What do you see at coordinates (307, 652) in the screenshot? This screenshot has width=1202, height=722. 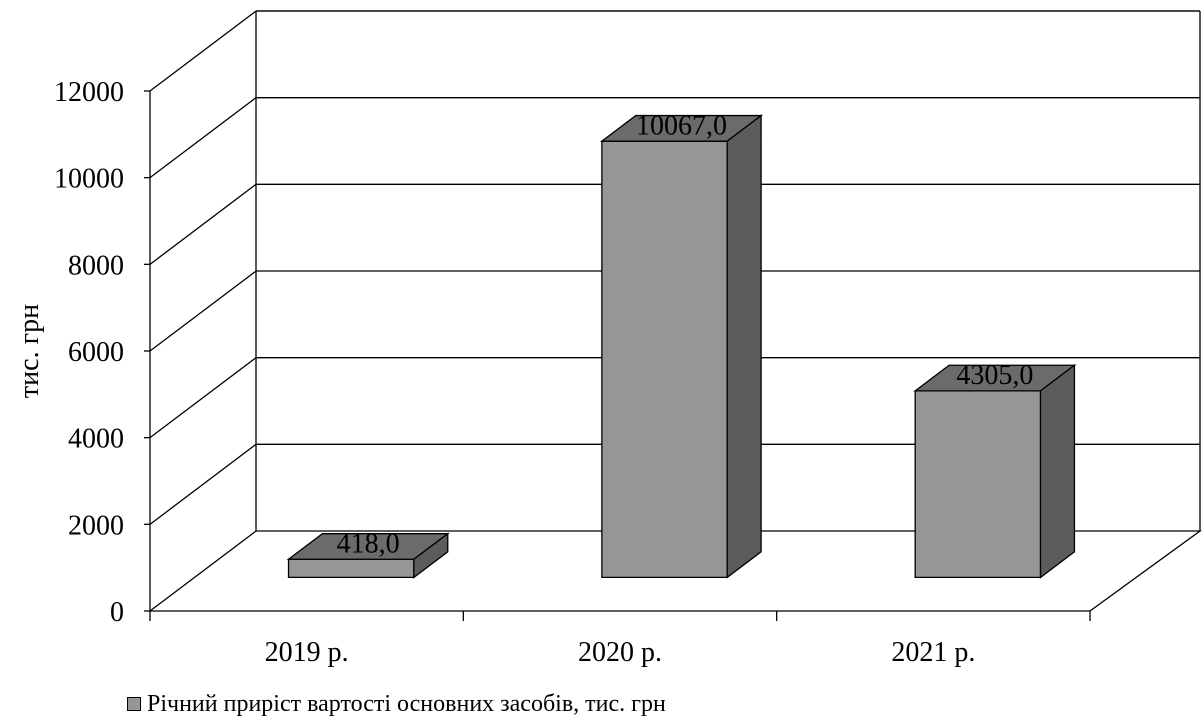 I see `x-tick-label: 2019 р.` at bounding box center [307, 652].